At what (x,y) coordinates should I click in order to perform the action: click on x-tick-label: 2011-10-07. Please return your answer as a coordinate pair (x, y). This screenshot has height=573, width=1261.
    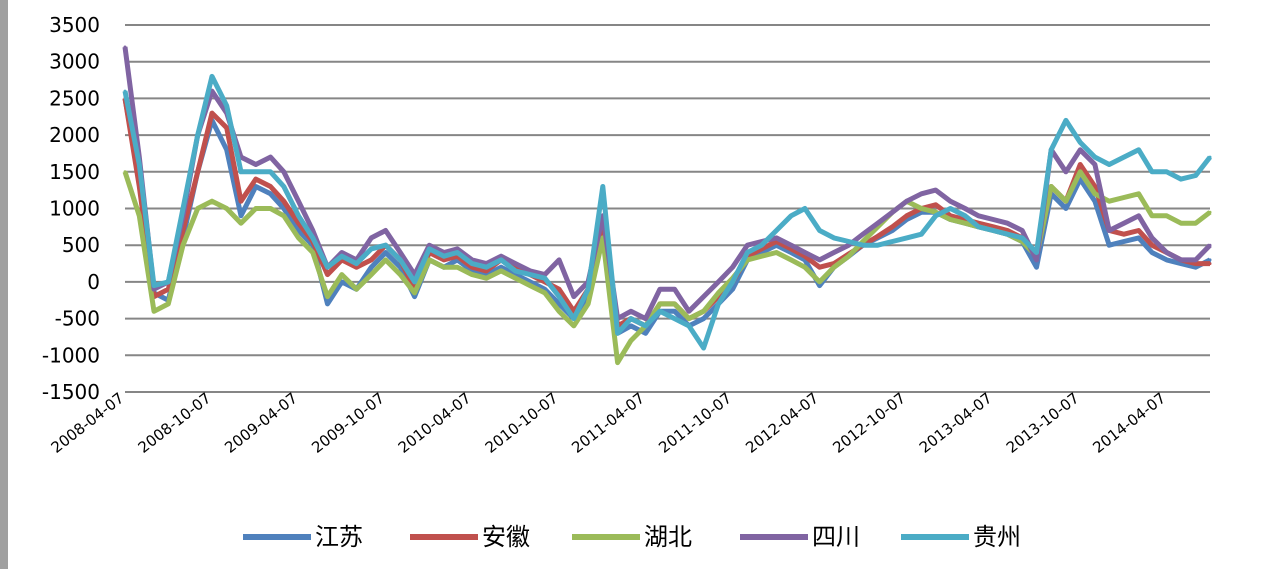
    Looking at the image, I should click on (695, 423).